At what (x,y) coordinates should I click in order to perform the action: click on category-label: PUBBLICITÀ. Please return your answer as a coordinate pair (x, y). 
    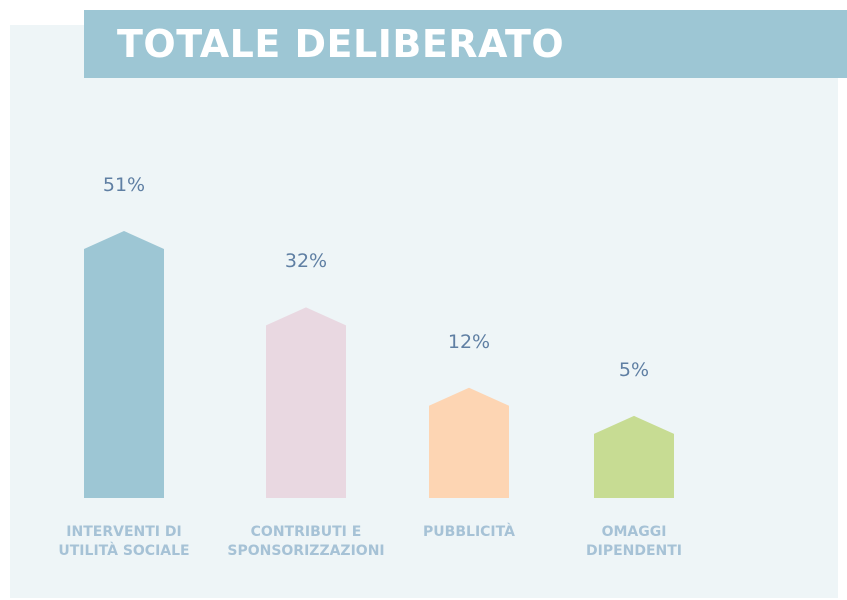
    Looking at the image, I should click on (469, 532).